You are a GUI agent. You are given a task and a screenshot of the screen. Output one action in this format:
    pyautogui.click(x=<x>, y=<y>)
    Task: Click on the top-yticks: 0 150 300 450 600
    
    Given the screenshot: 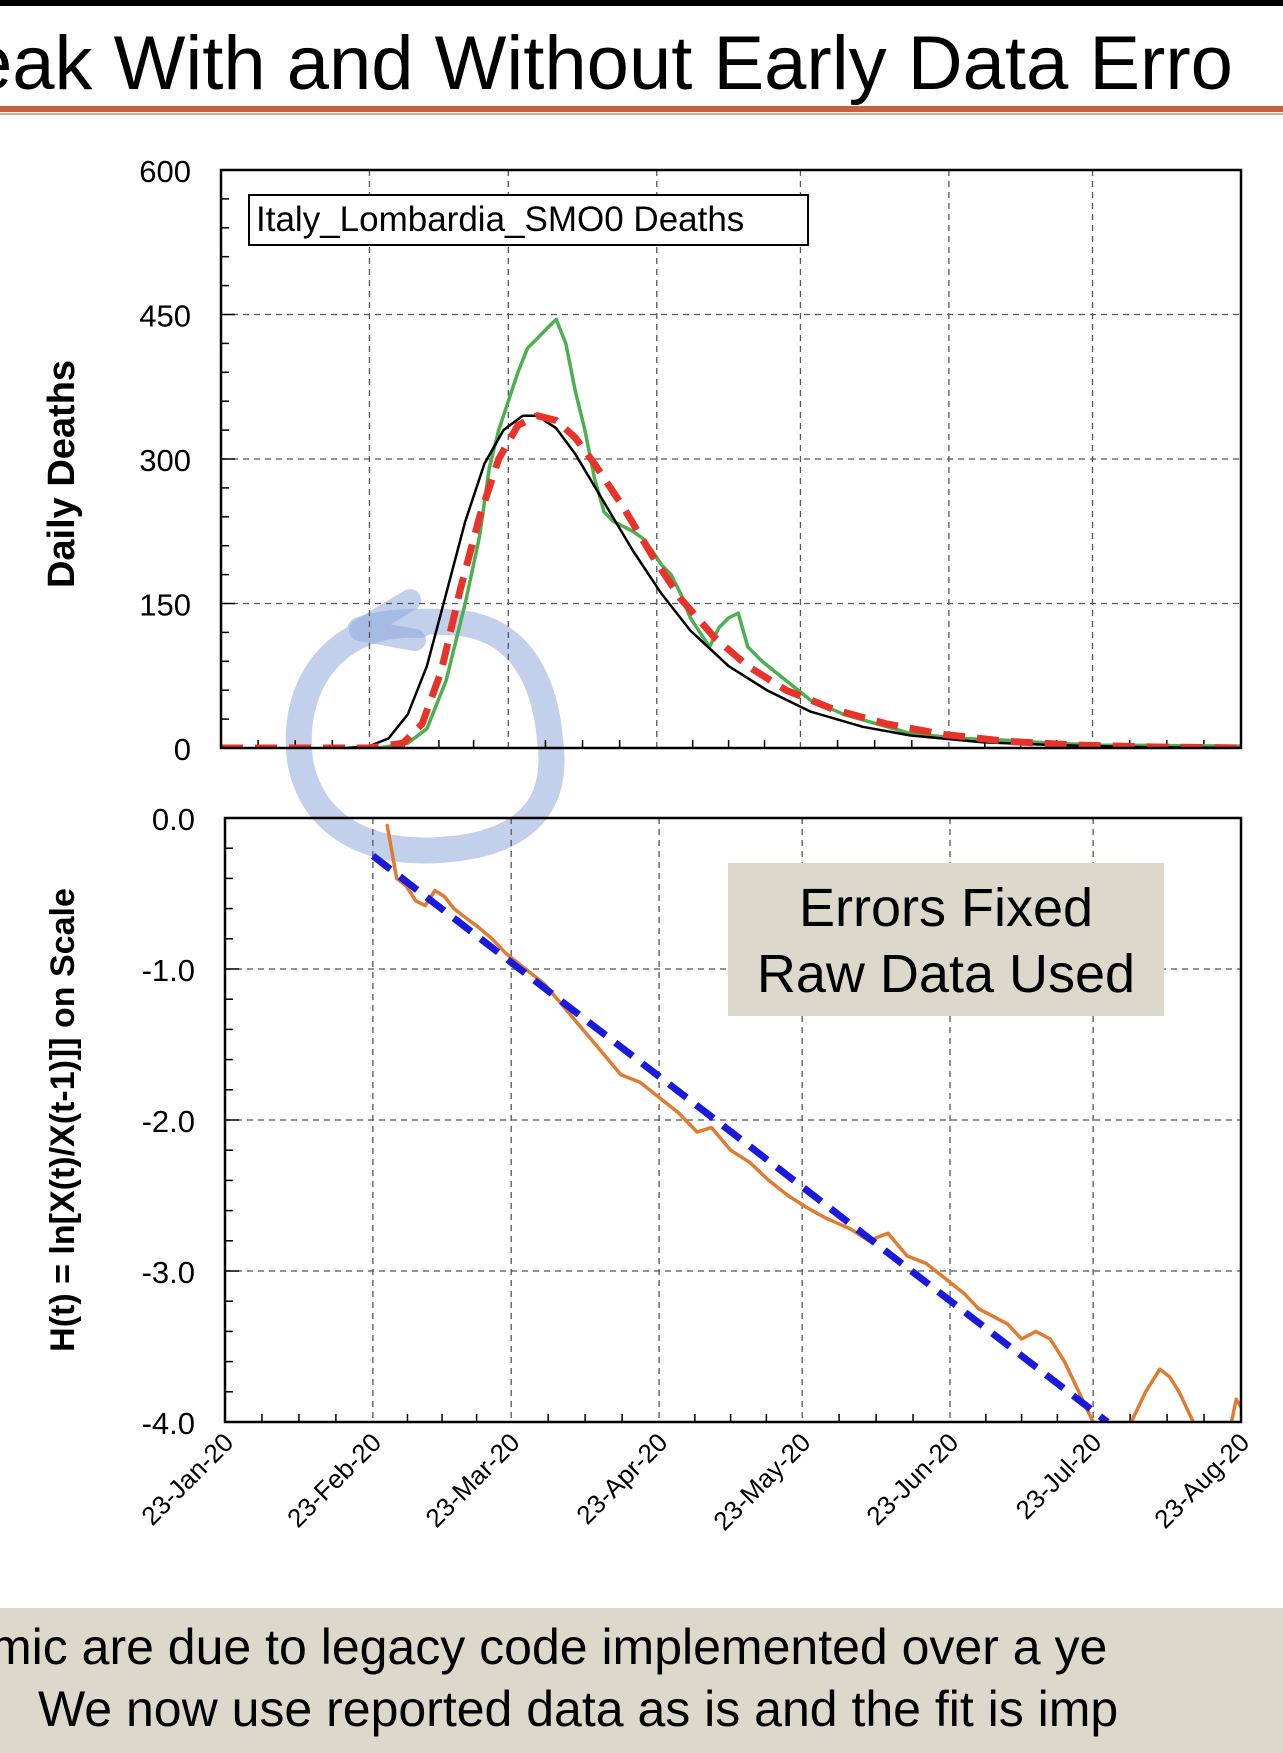 What is the action you would take?
    pyautogui.click(x=165, y=460)
    